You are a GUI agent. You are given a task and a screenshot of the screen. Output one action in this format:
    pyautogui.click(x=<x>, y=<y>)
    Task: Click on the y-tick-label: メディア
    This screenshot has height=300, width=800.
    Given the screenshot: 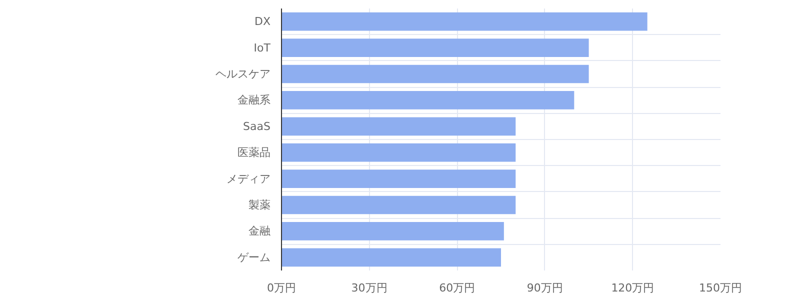 What is the action you would take?
    pyautogui.click(x=248, y=179)
    